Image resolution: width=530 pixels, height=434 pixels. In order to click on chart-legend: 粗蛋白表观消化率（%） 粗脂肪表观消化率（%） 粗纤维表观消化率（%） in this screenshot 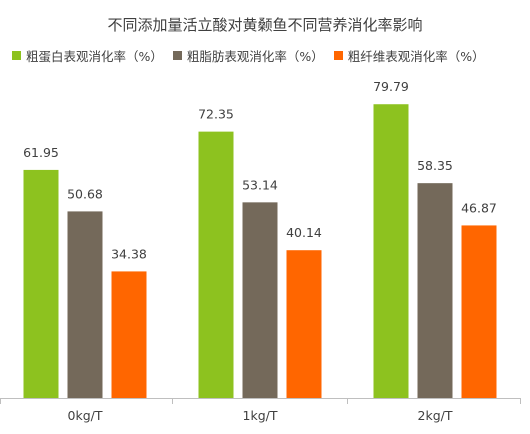, I will do `click(270, 55)`.